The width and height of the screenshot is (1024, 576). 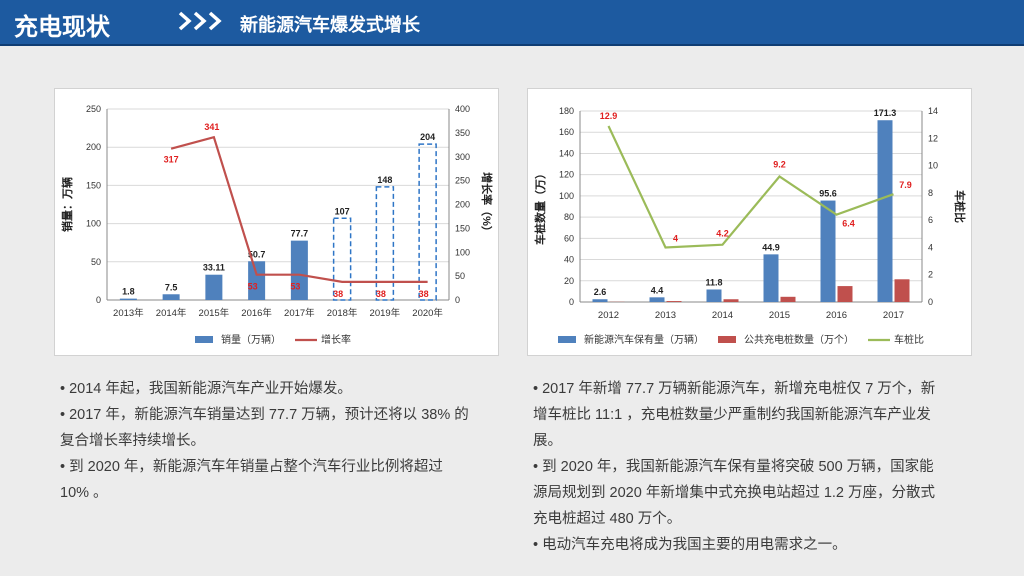 I want to click on bar-data-label: 77.7, so click(x=300, y=234).